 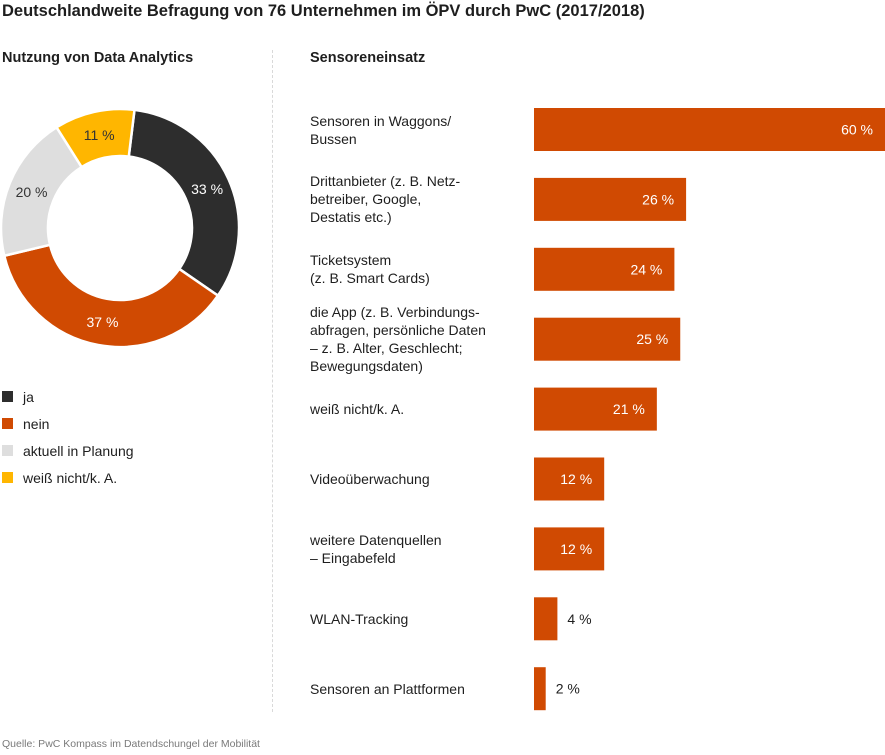 I want to click on bar-value-label: 4 %, so click(x=579, y=619).